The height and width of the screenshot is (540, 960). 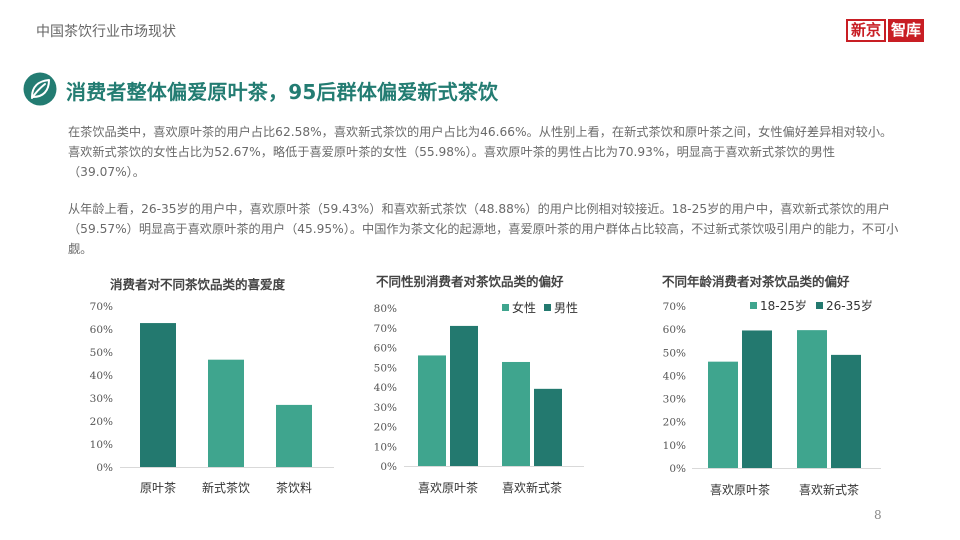 What do you see at coordinates (516, 413) in the screenshot?
I see `bar-女性-喜欢新式茶` at bounding box center [516, 413].